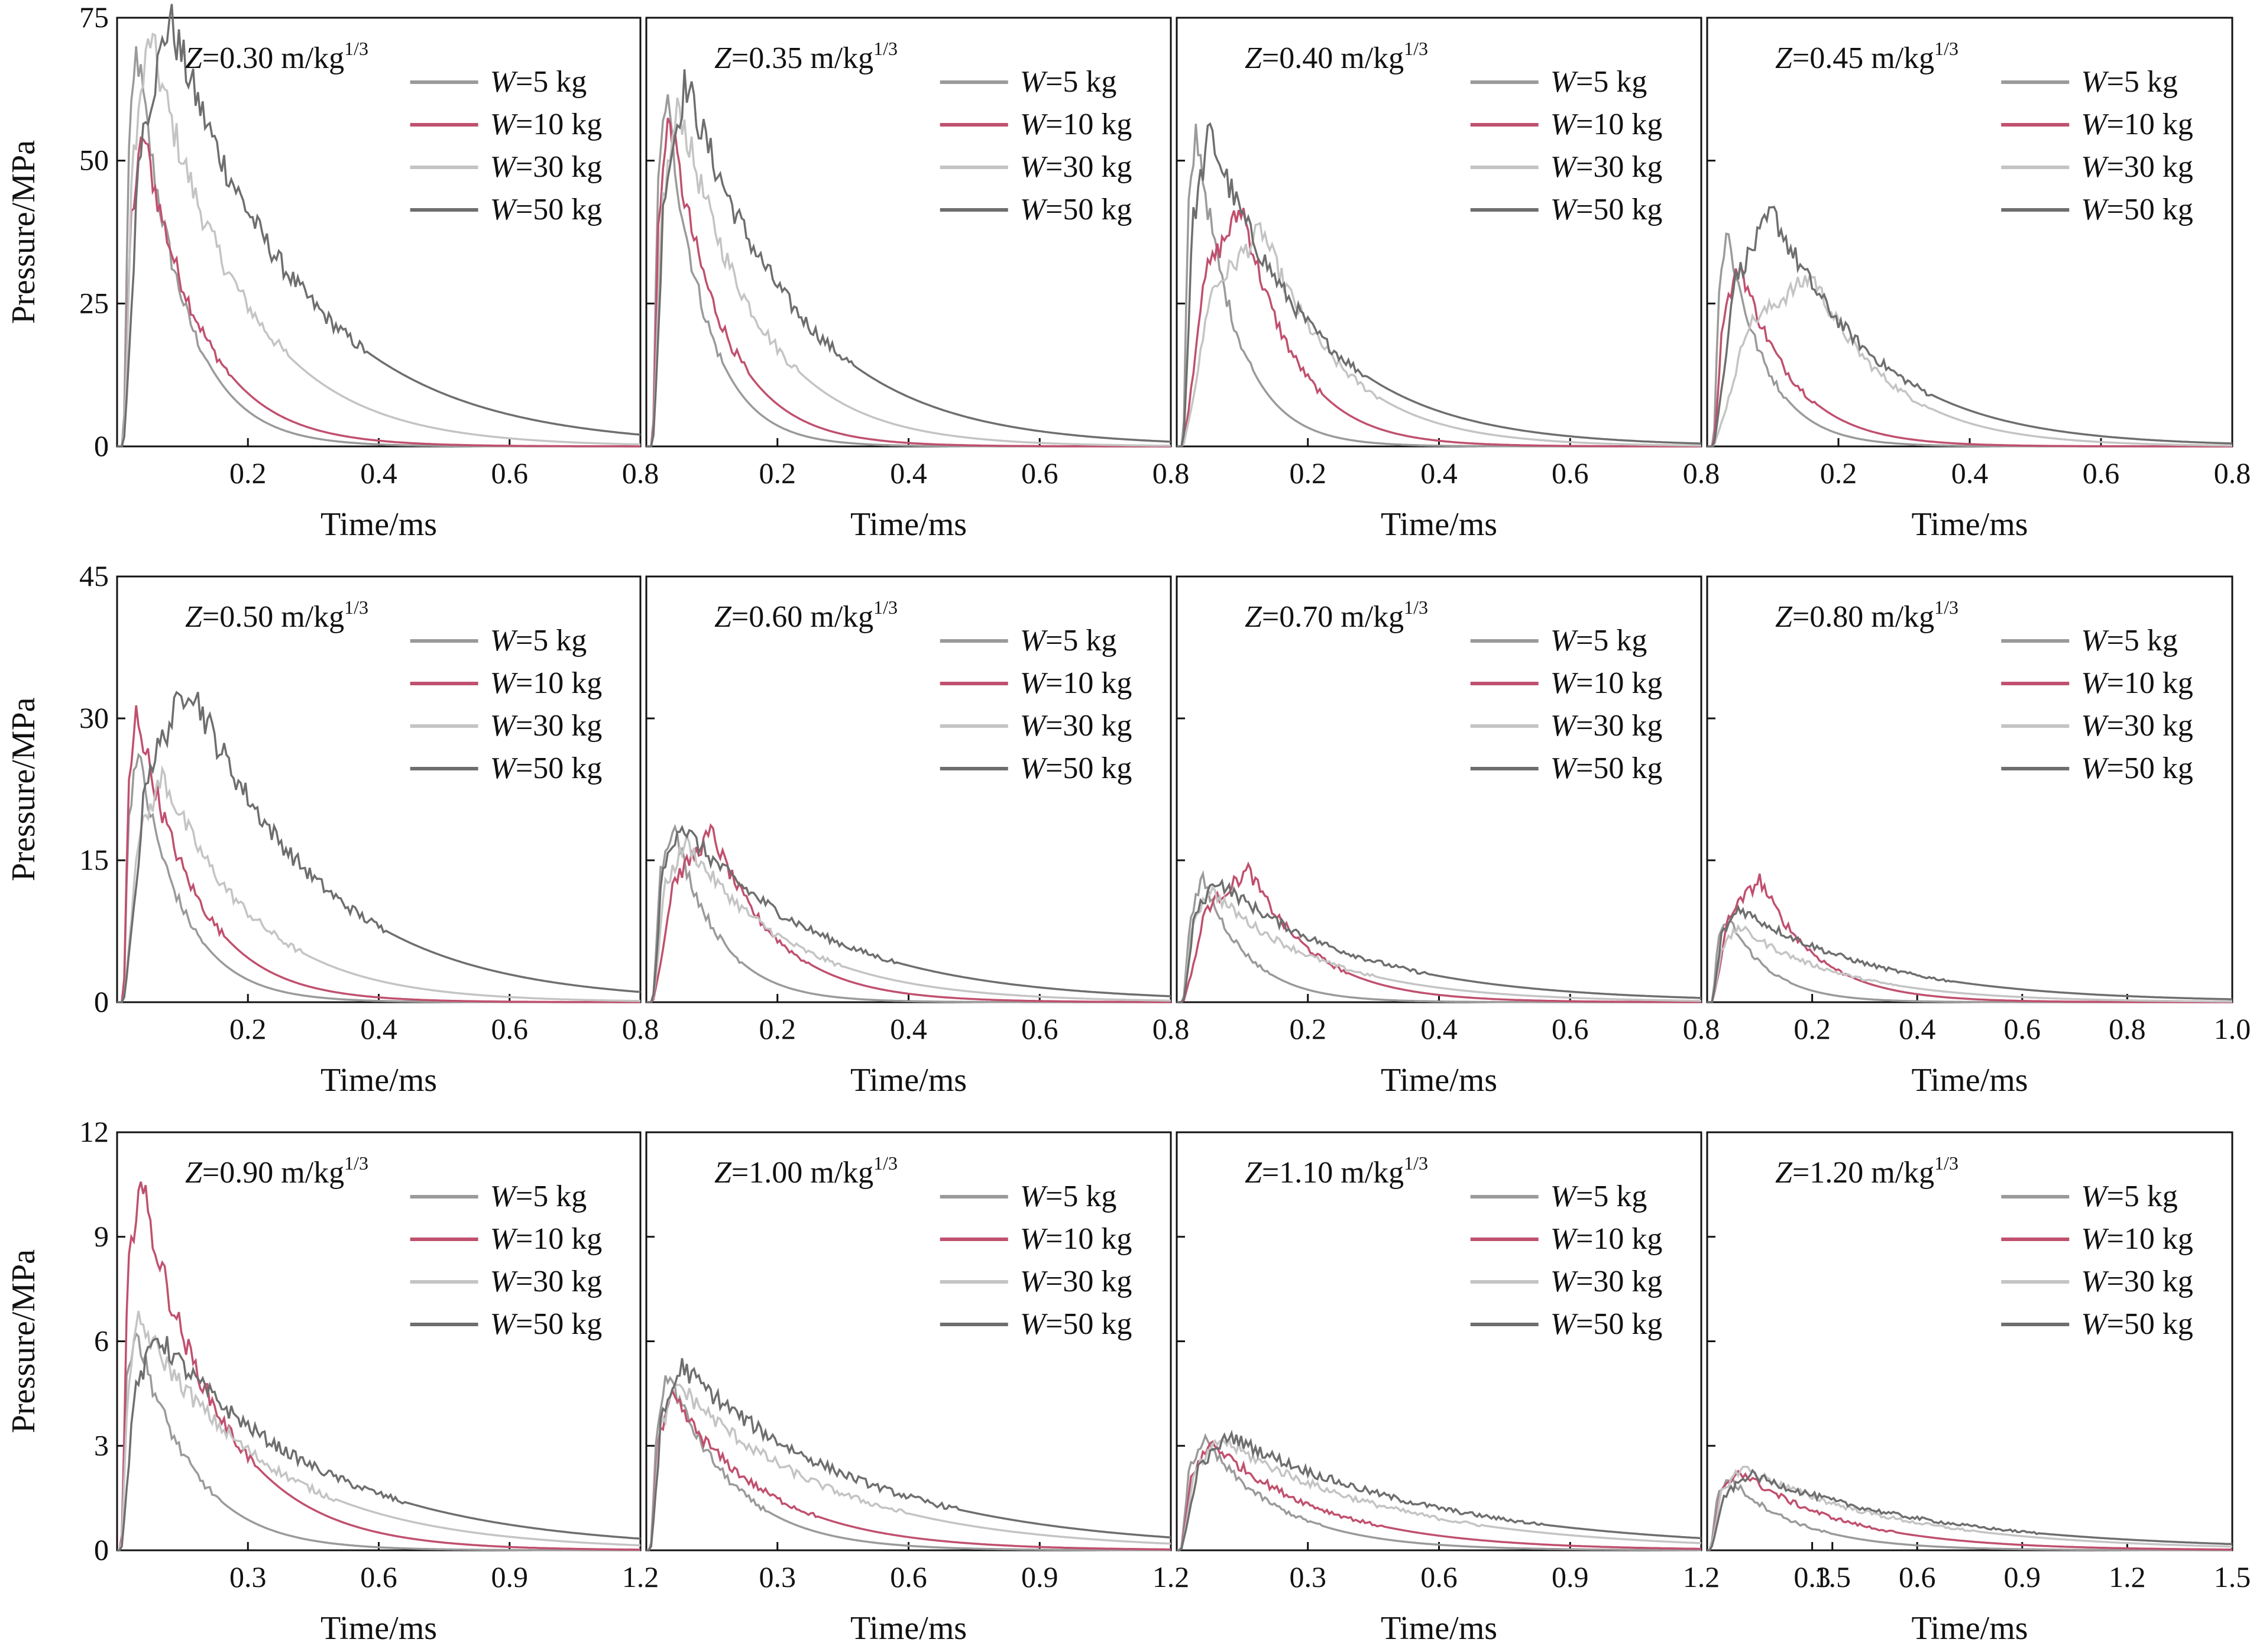 This screenshot has height=1652, width=2263. I want to click on y-tick-label: 0, so click(101, 1549).